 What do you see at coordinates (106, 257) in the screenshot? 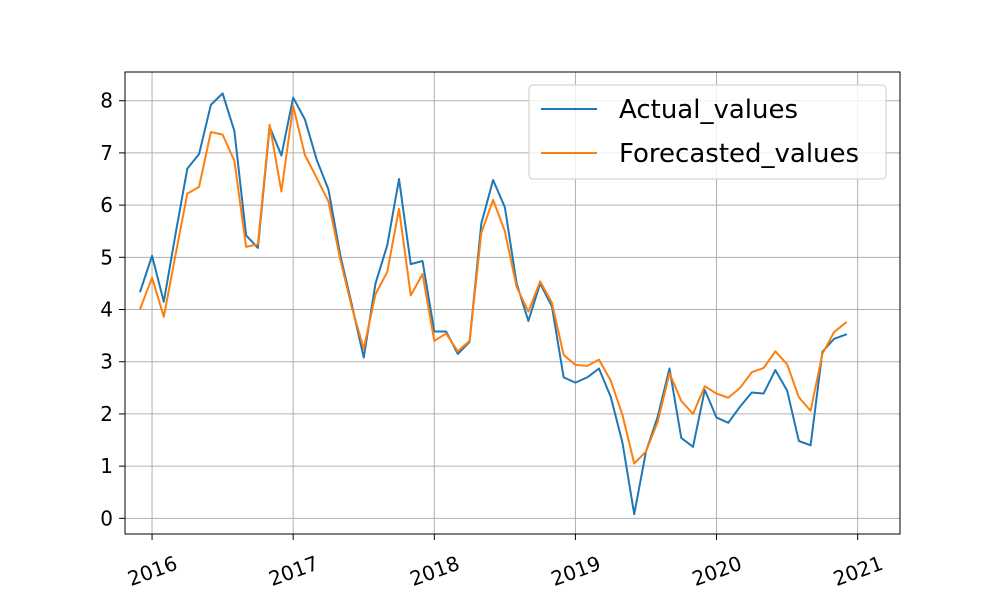
I see `y-tick-label: 5` at bounding box center [106, 257].